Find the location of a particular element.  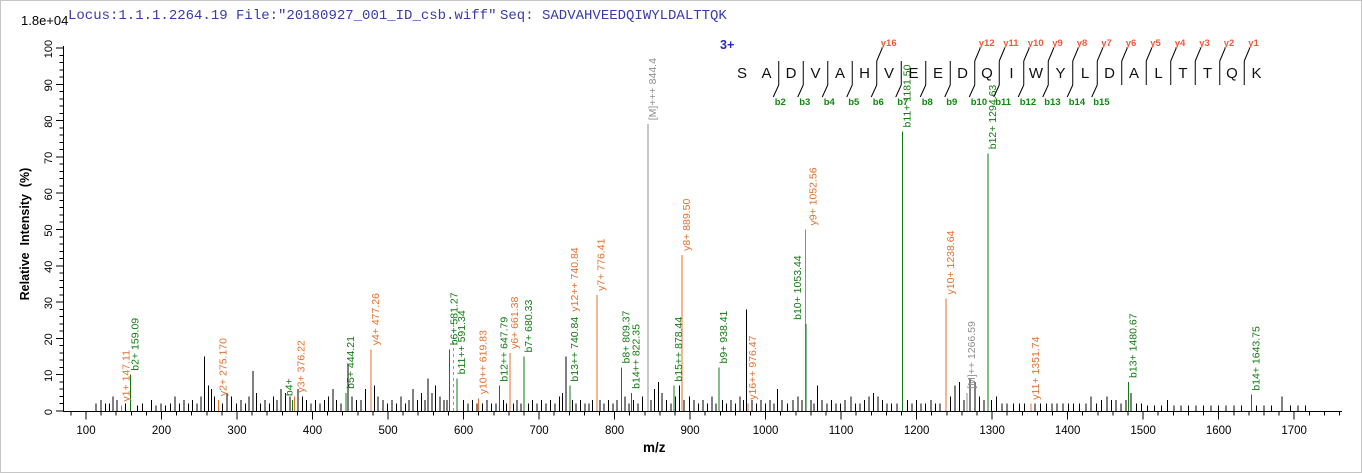

y-tick-label: 60 is located at coordinates (49, 194).